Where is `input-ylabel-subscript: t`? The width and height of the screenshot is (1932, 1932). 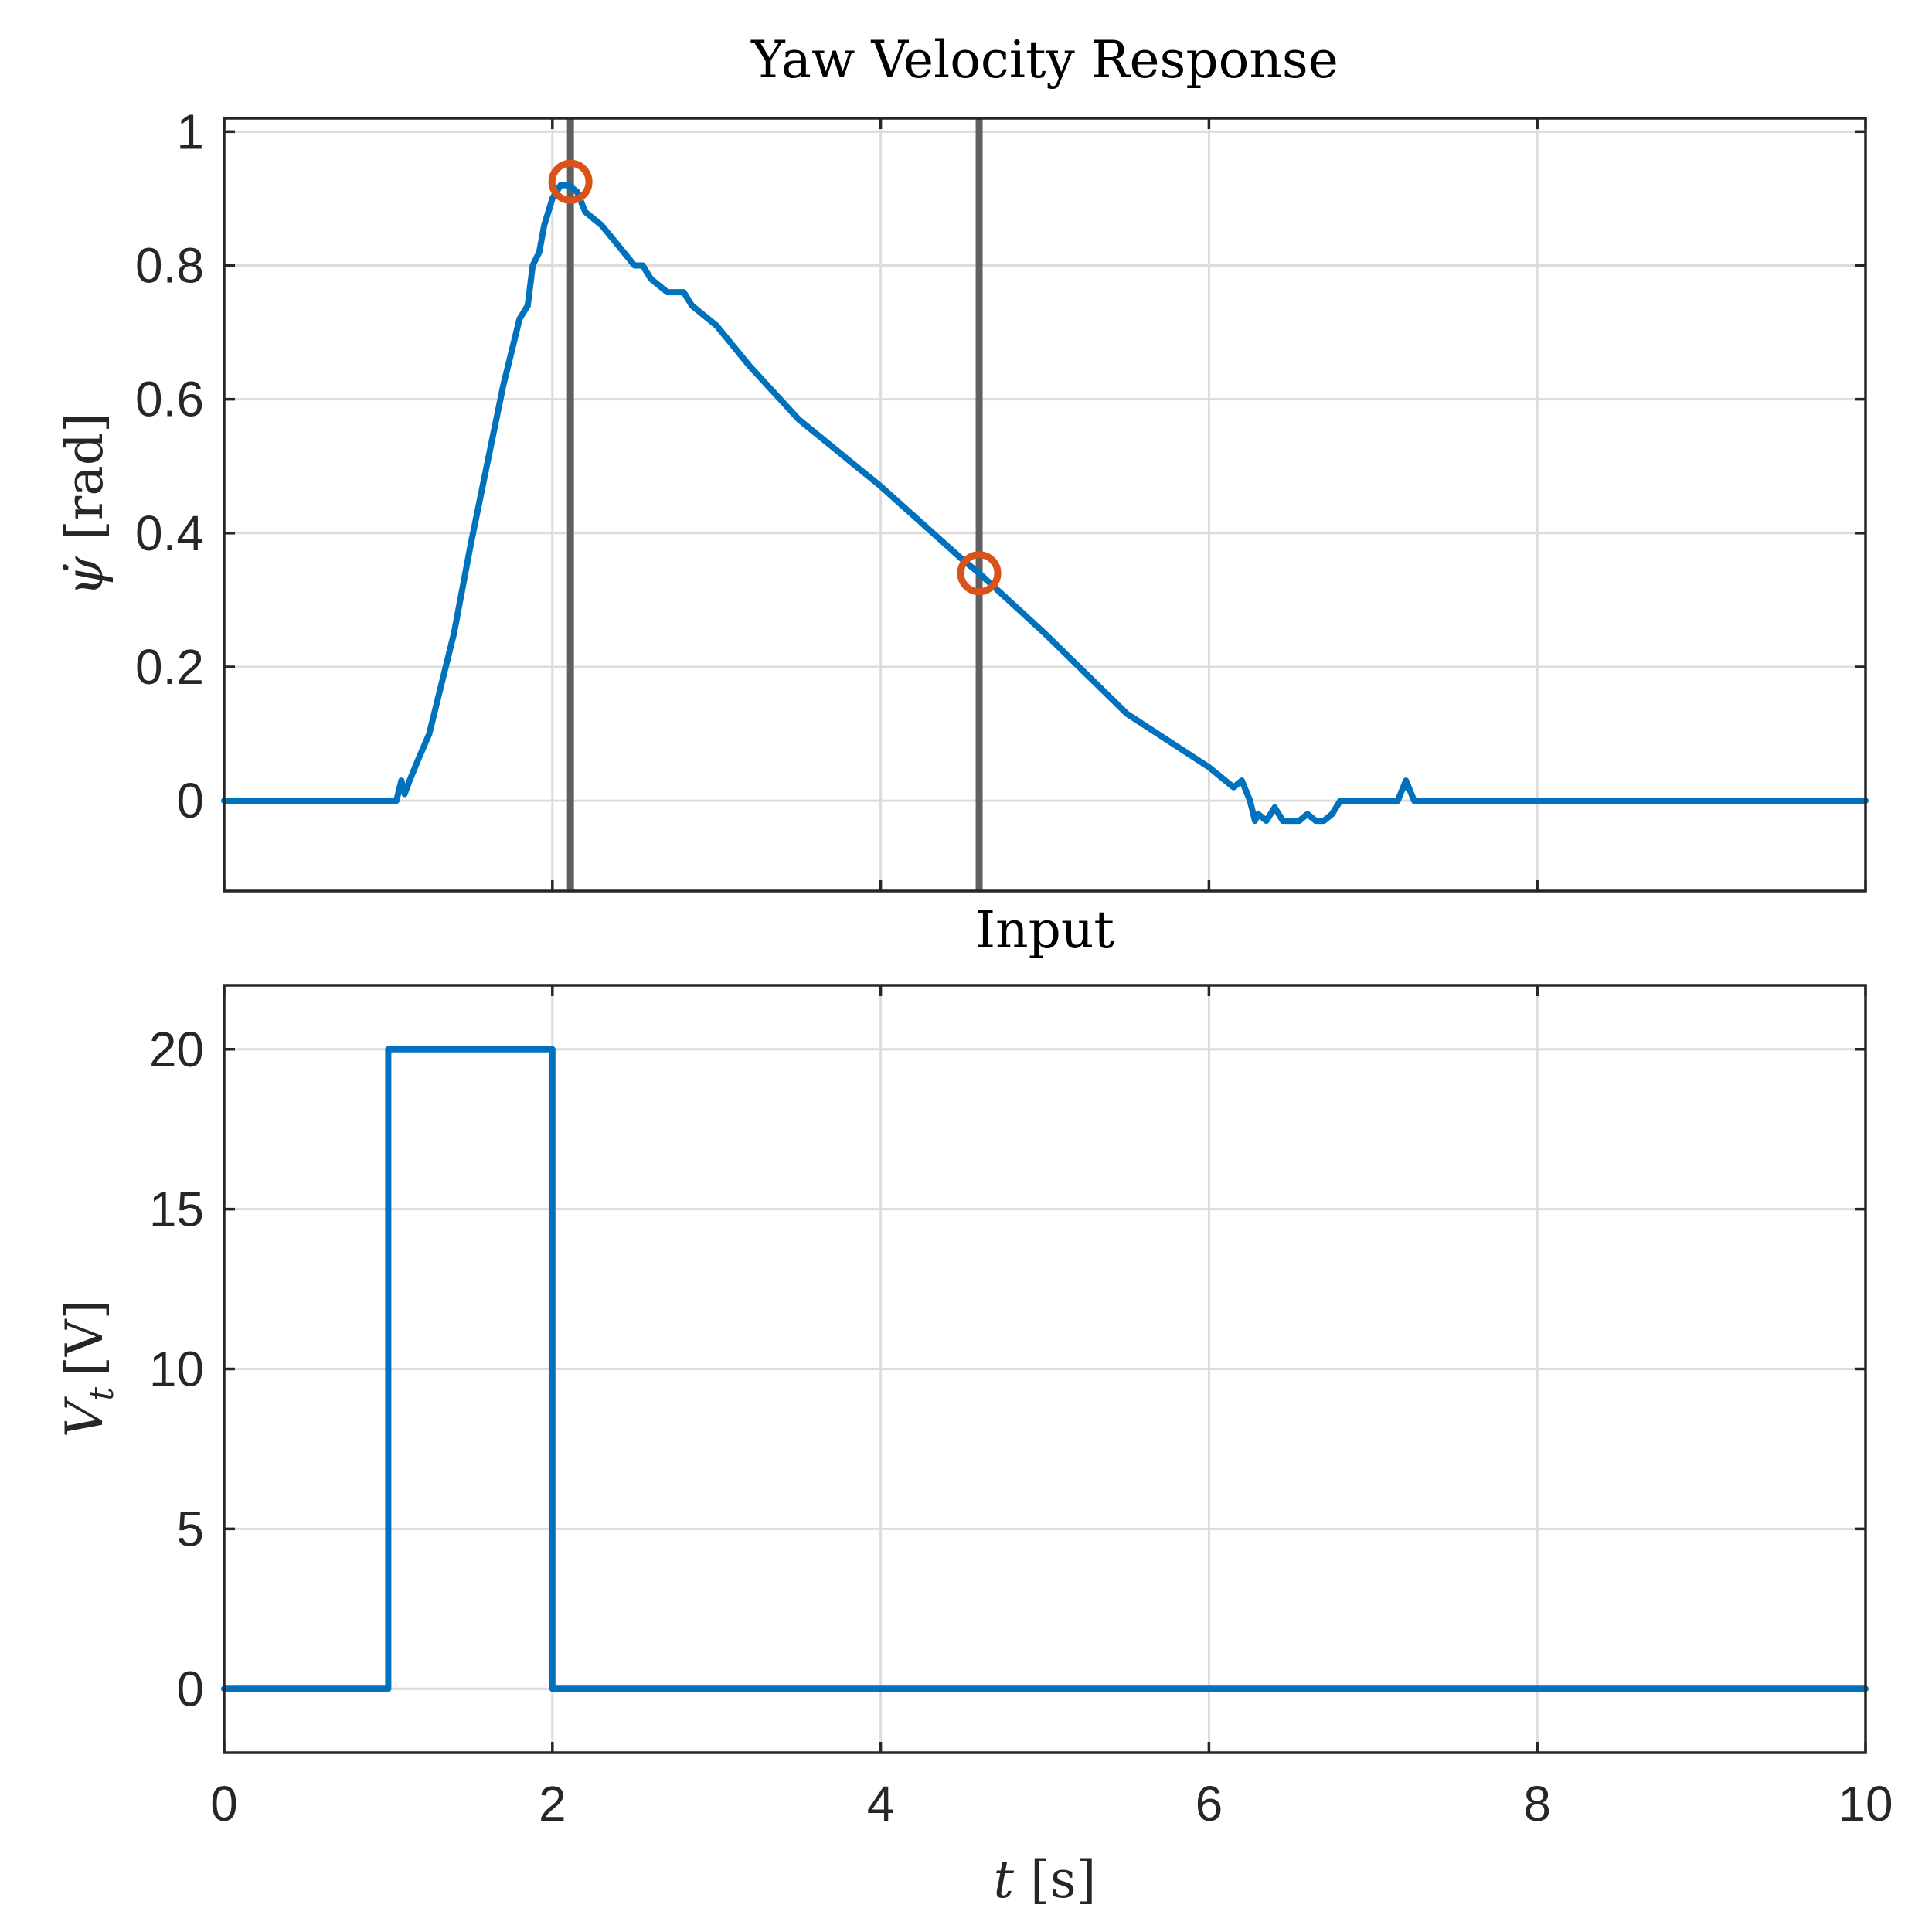 input-ylabel-subscript: t is located at coordinates (102, 1394).